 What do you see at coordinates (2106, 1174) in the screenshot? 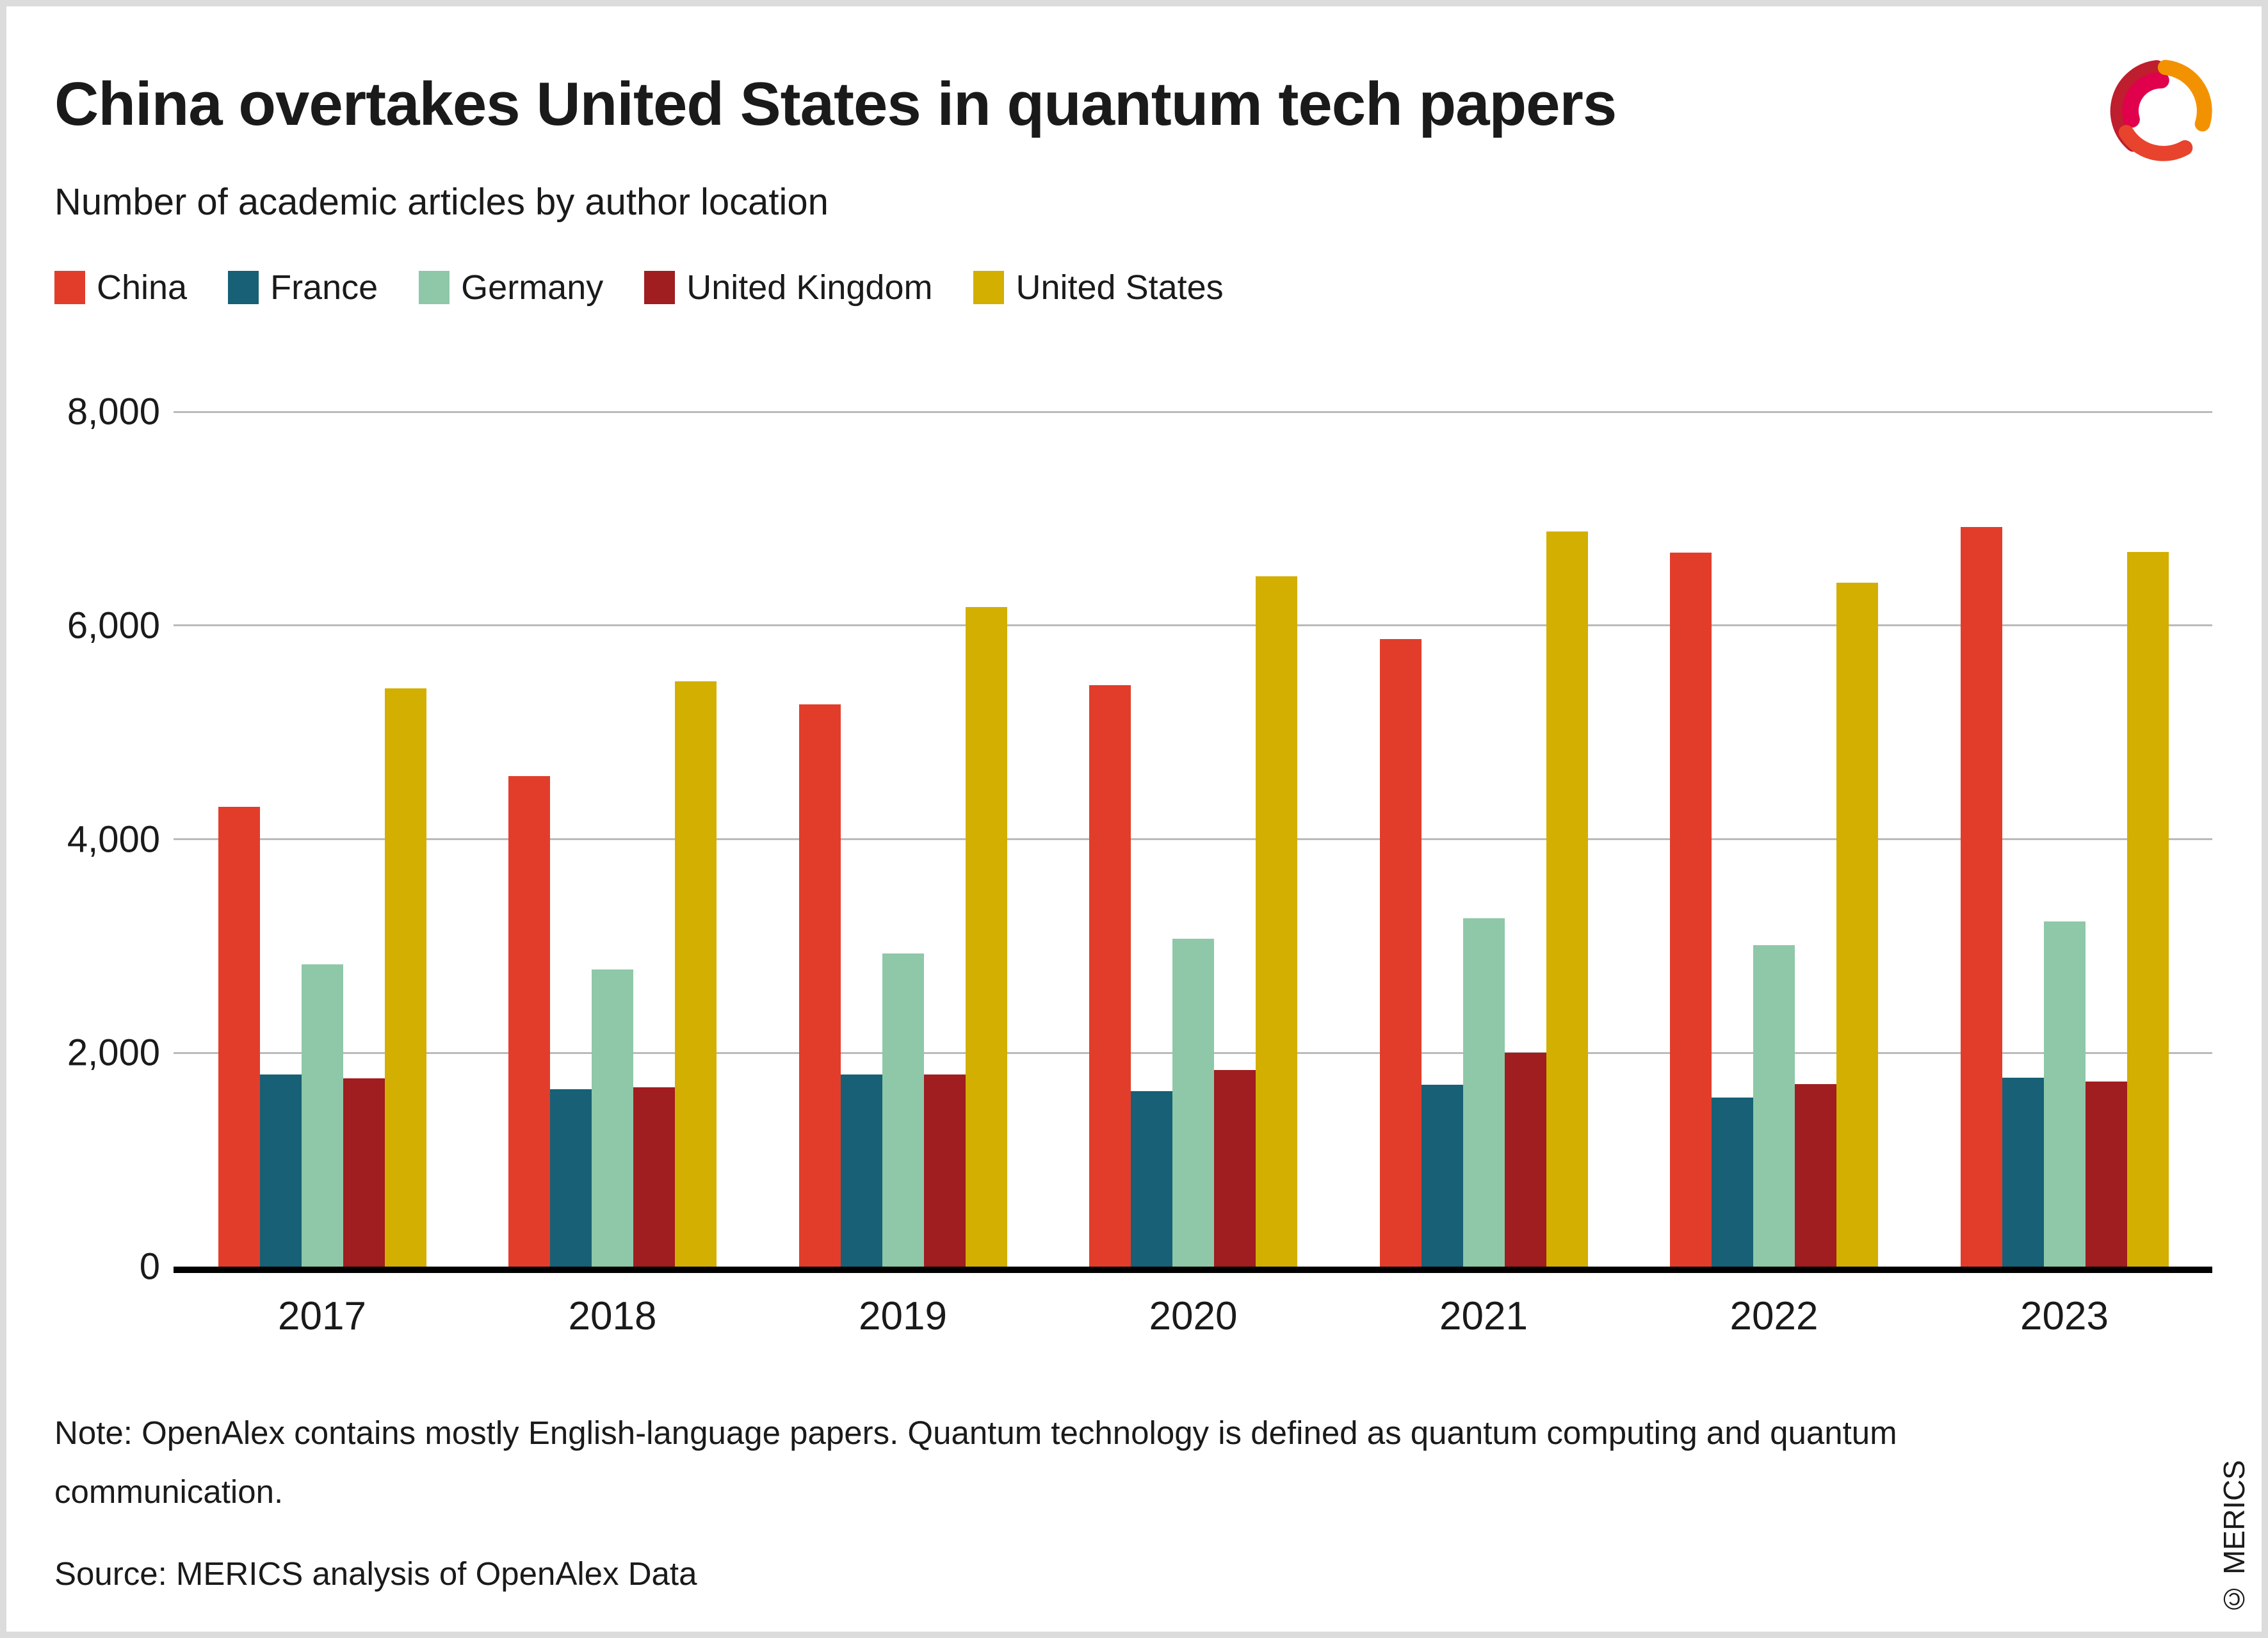
I see `bar-united-kingdom-2023` at bounding box center [2106, 1174].